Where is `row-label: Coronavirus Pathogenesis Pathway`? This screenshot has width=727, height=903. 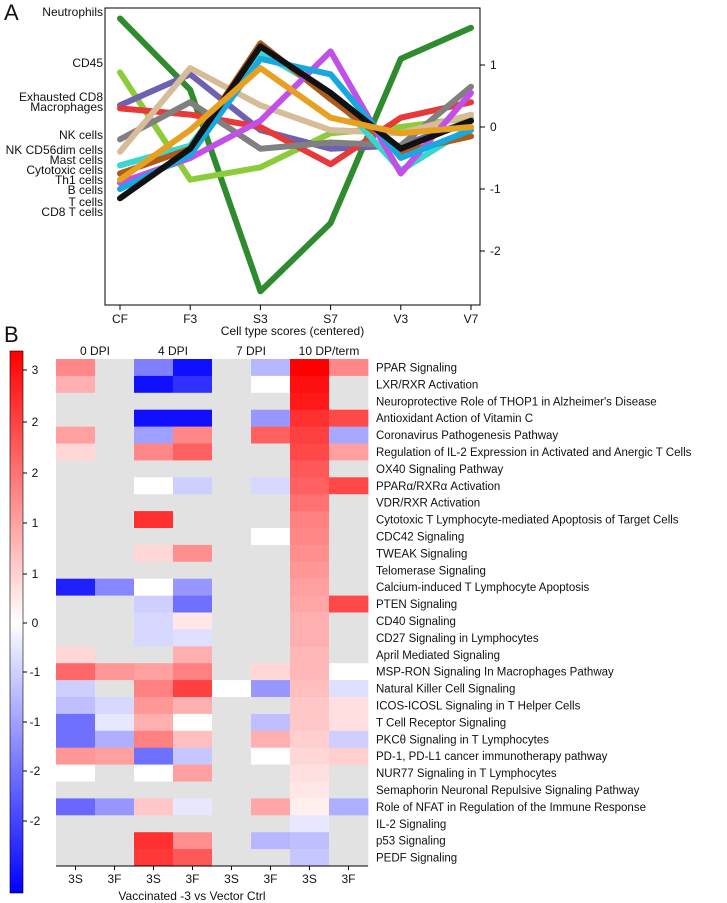 row-label: Coronavirus Pathogenesis Pathway is located at coordinates (467, 436).